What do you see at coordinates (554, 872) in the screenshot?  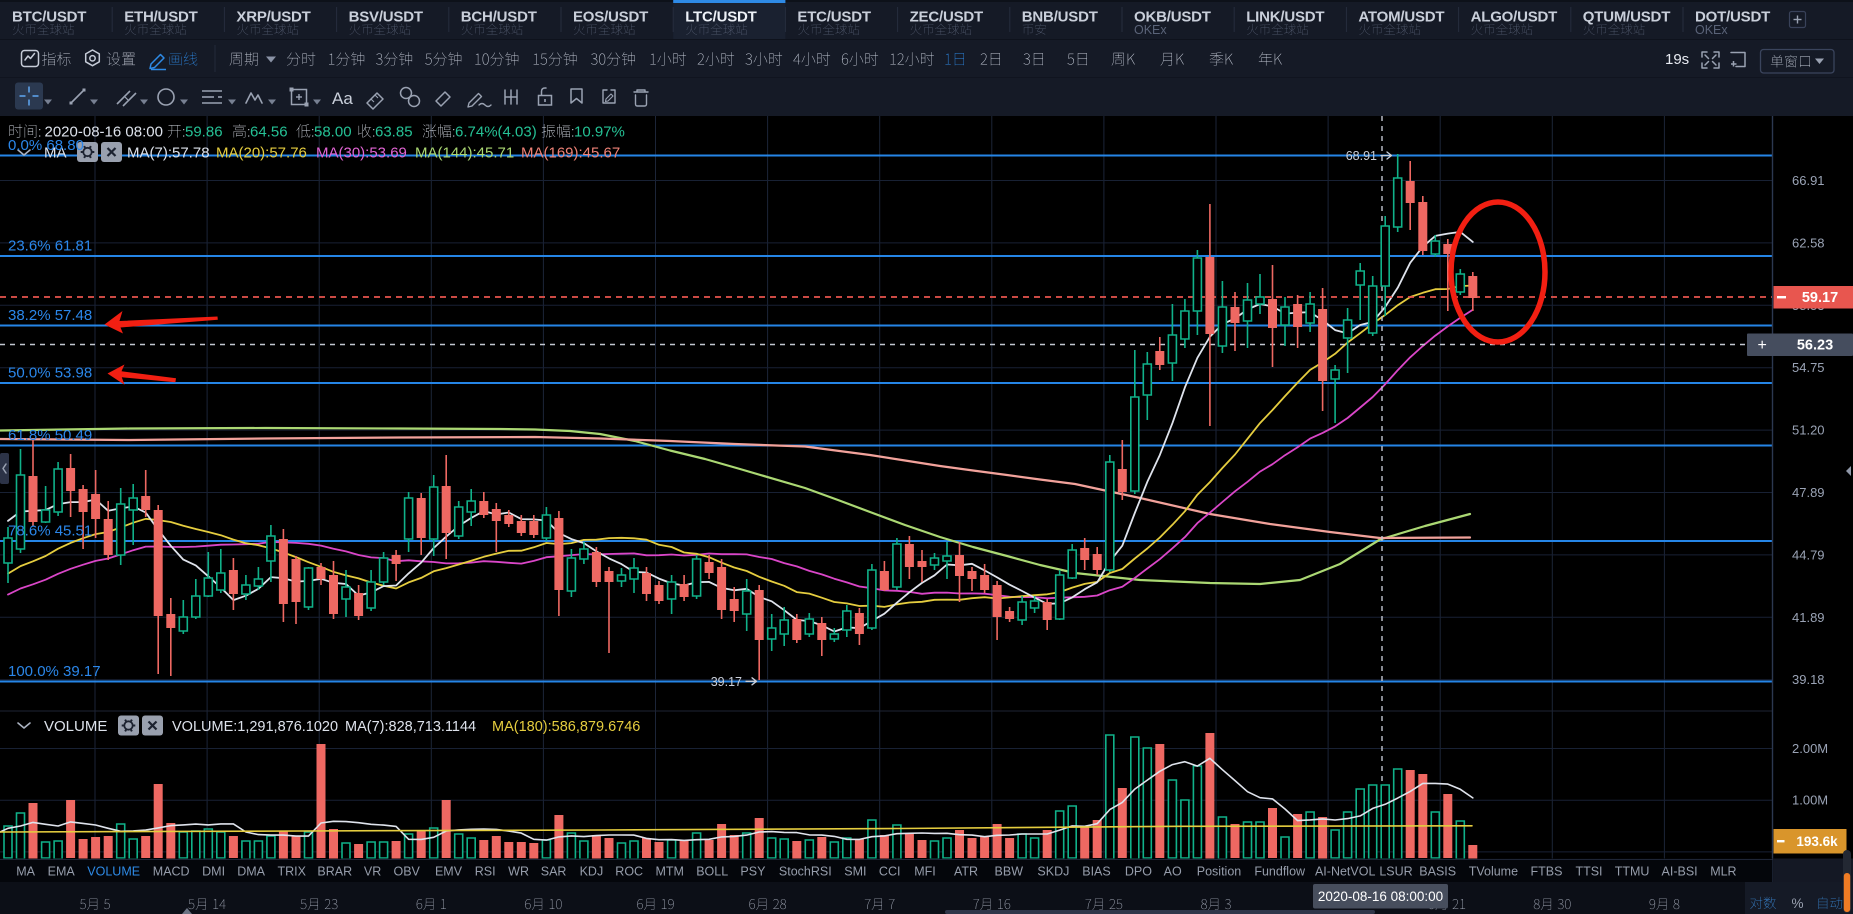 I see `svg-text: SAR` at bounding box center [554, 872].